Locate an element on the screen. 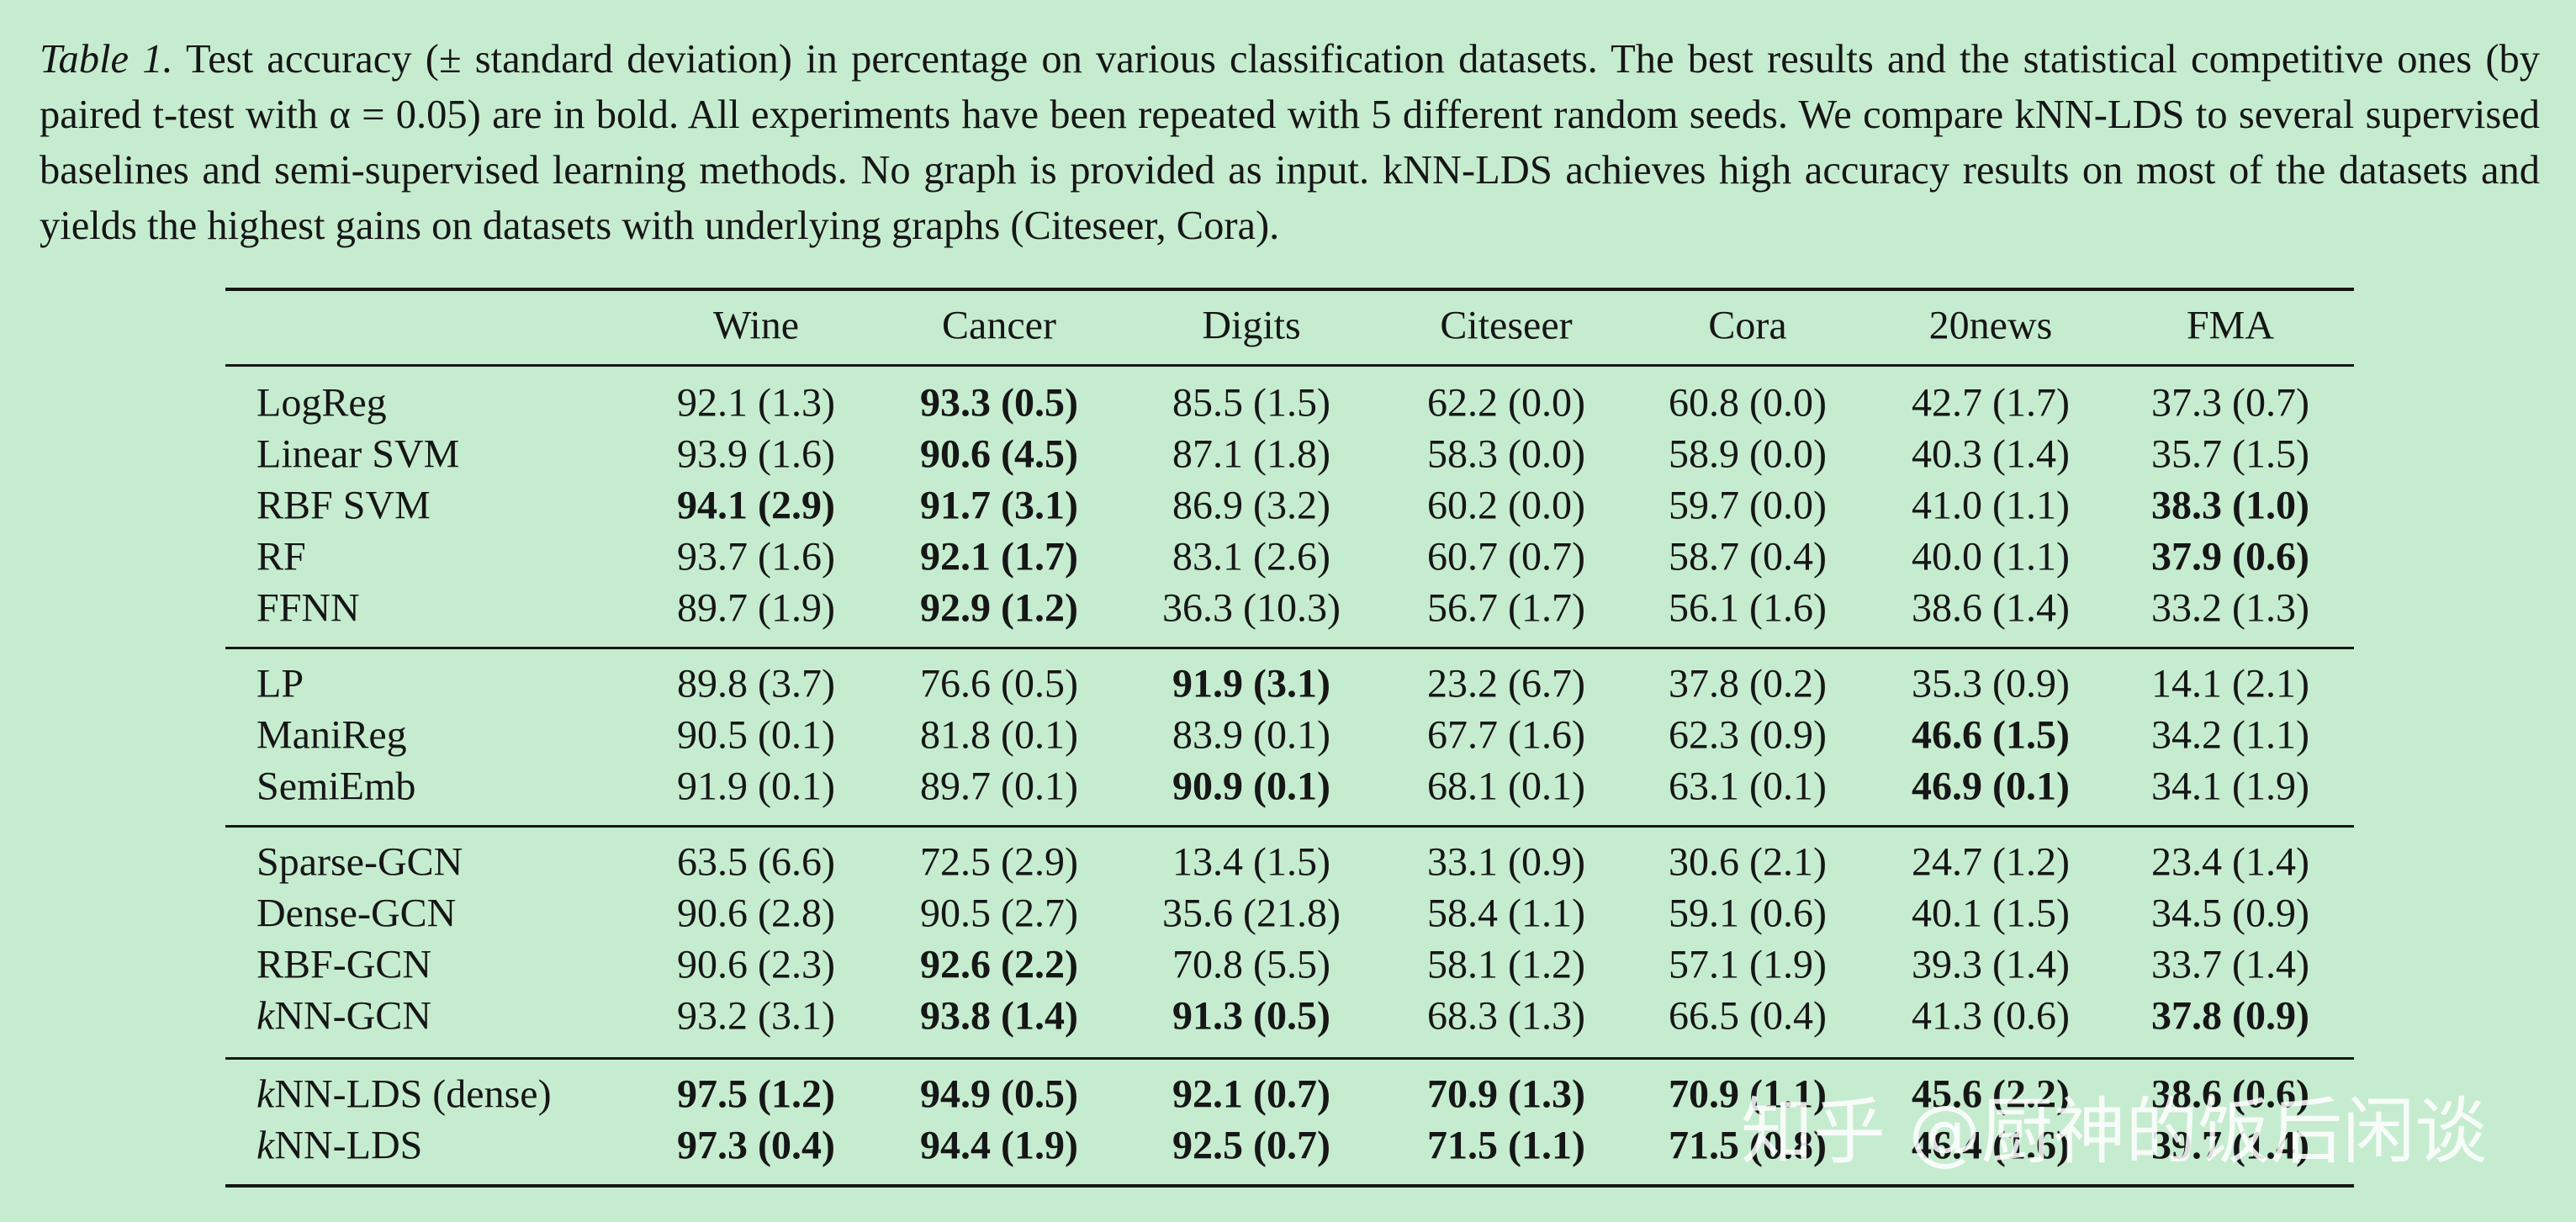 The width and height of the screenshot is (2576, 1222). result-cell: 37.3 (0.7) is located at coordinates (2230, 403).